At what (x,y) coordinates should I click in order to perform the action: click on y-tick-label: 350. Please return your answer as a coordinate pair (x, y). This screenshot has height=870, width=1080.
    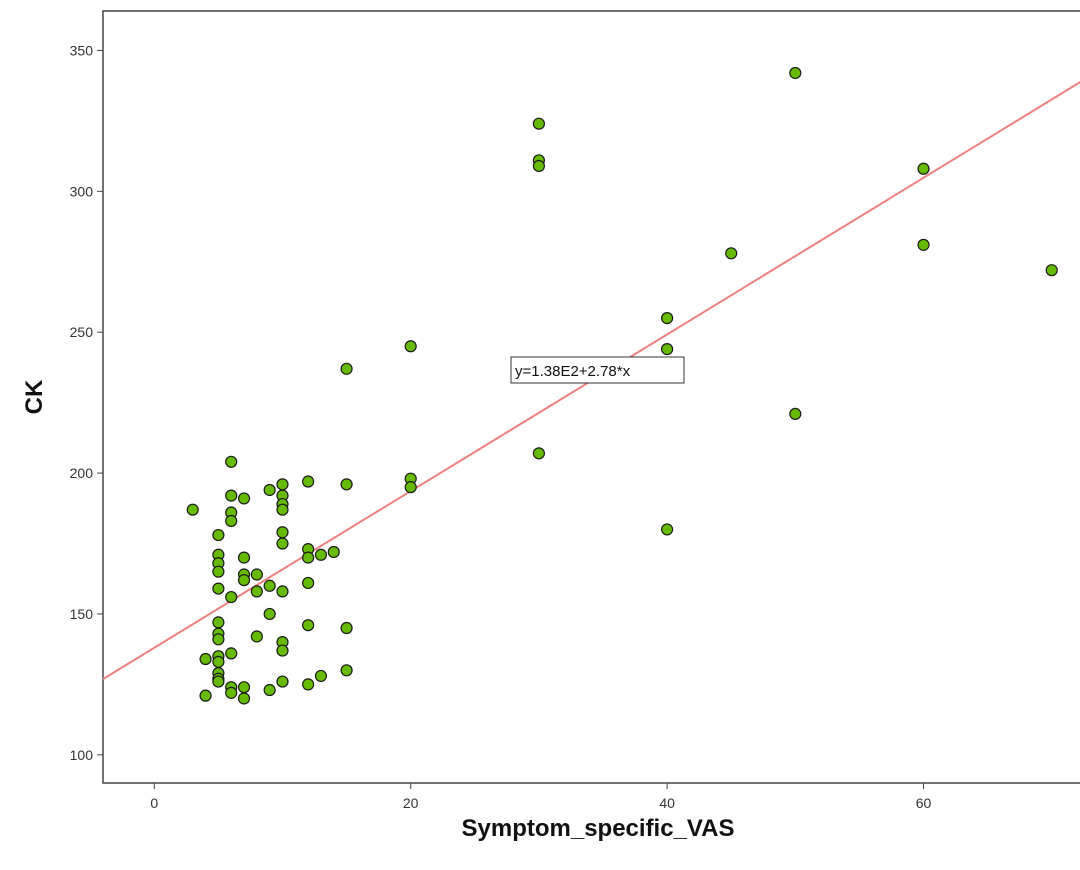
    Looking at the image, I should click on (82, 50).